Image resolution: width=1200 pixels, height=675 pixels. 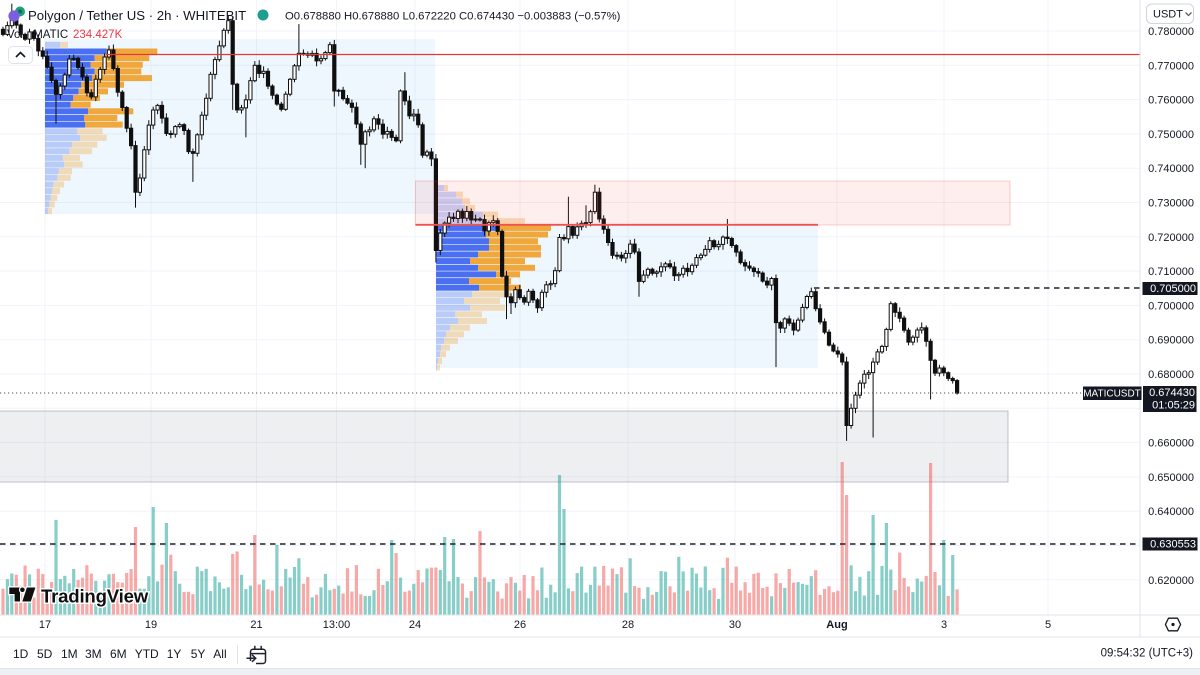 What do you see at coordinates (45, 654) in the screenshot?
I see `svg-text: 5D` at bounding box center [45, 654].